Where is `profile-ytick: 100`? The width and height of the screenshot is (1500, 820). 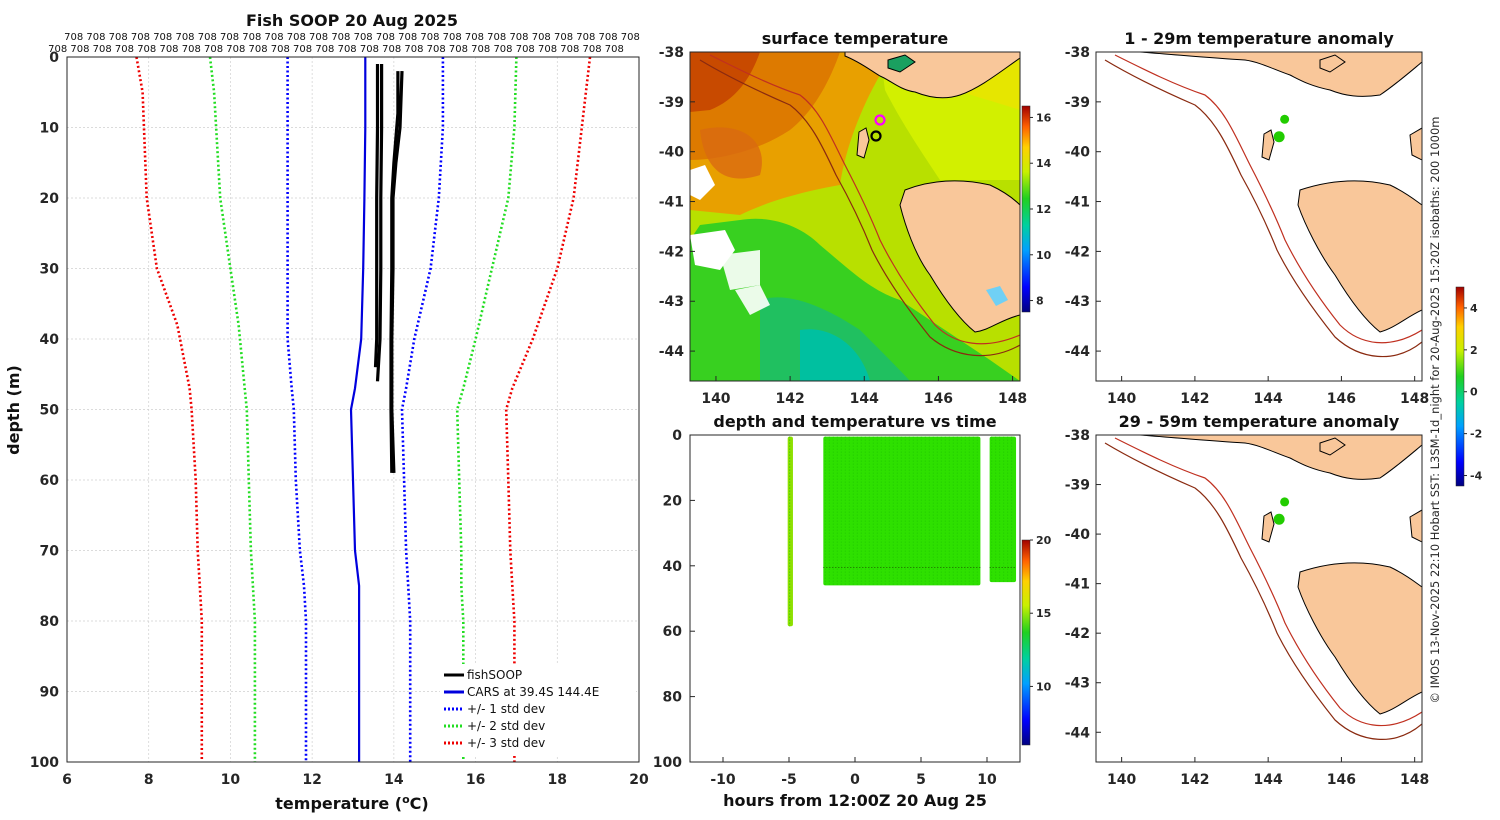 profile-ytick: 100 is located at coordinates (44, 763).